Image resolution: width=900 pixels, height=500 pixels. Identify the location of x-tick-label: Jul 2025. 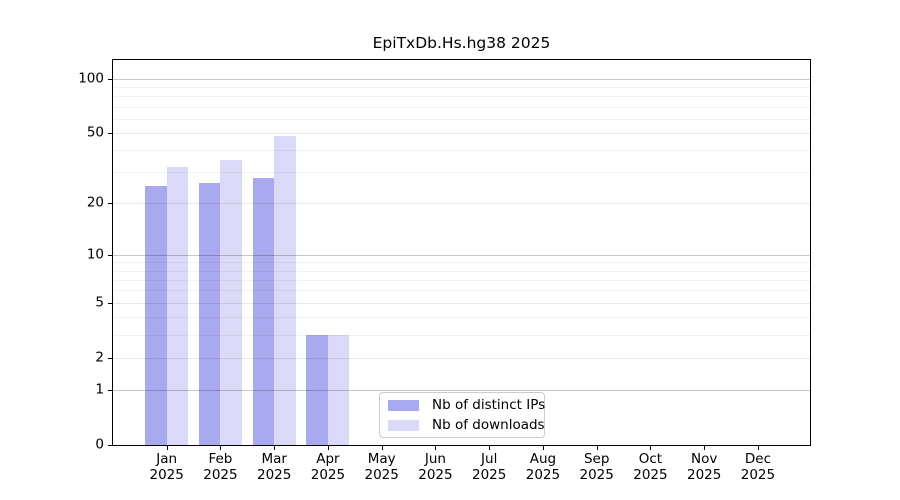
(489, 467).